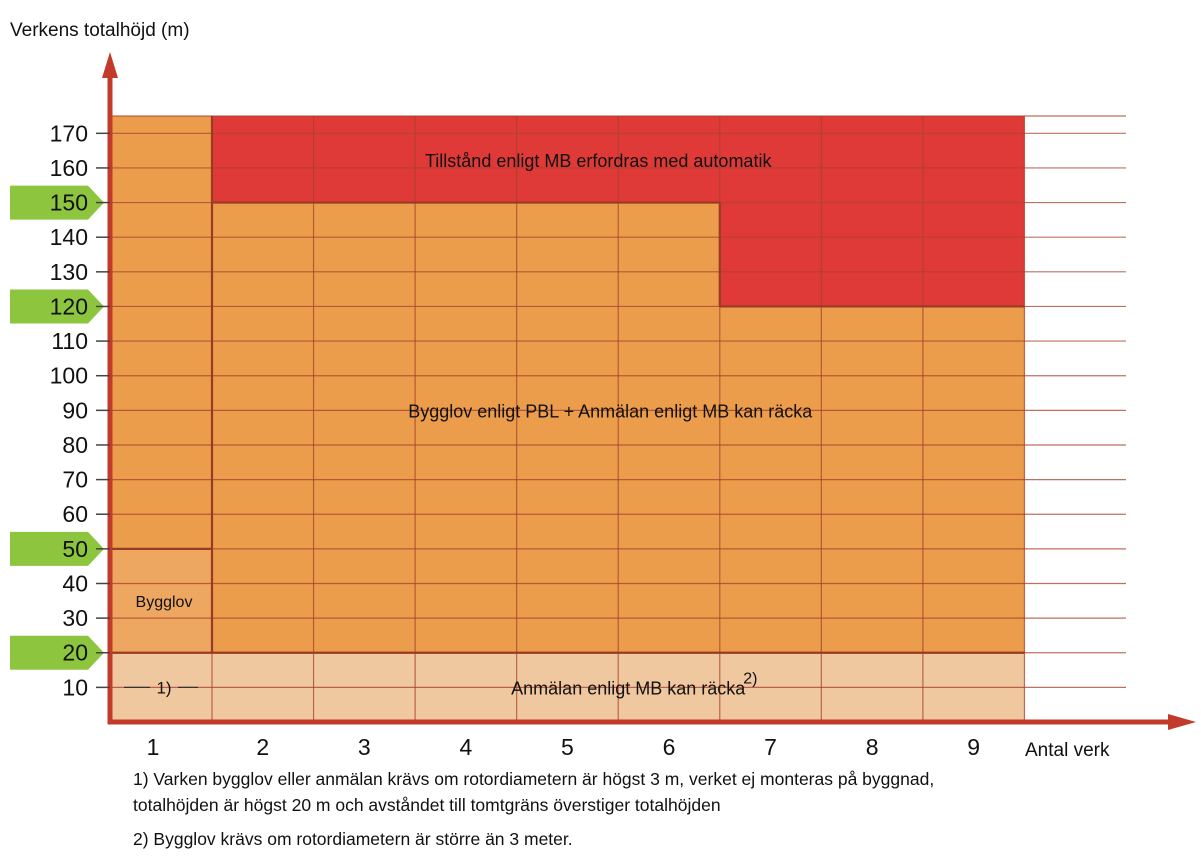  I want to click on y-axis-label: Verkens totalhöjd (m), so click(100, 30).